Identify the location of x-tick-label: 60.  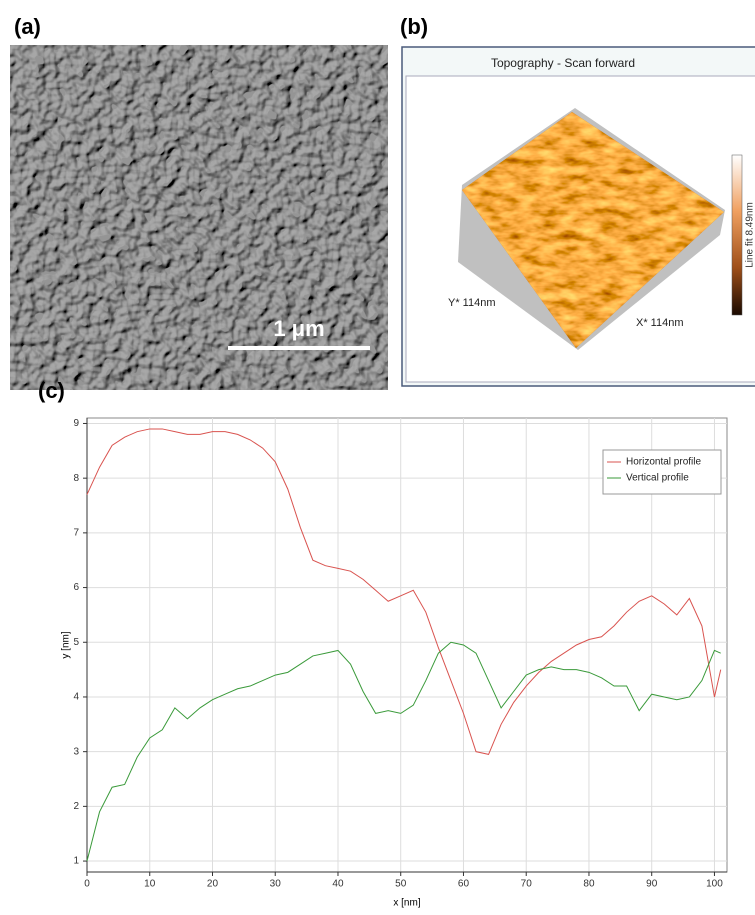
(464, 884).